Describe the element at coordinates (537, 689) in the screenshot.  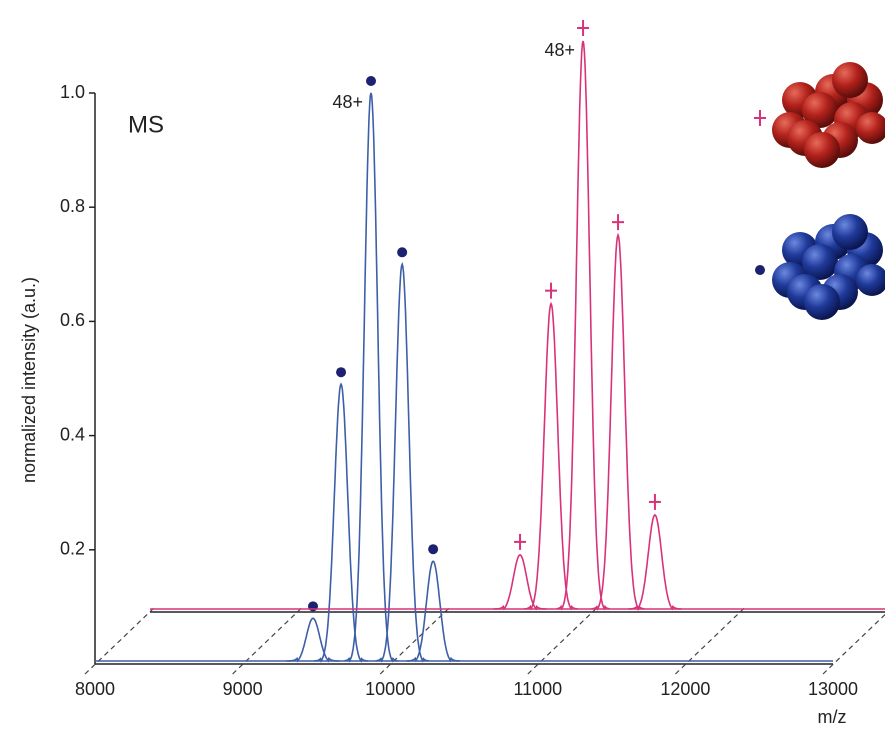
I see `x-tick-label: 11000` at that location.